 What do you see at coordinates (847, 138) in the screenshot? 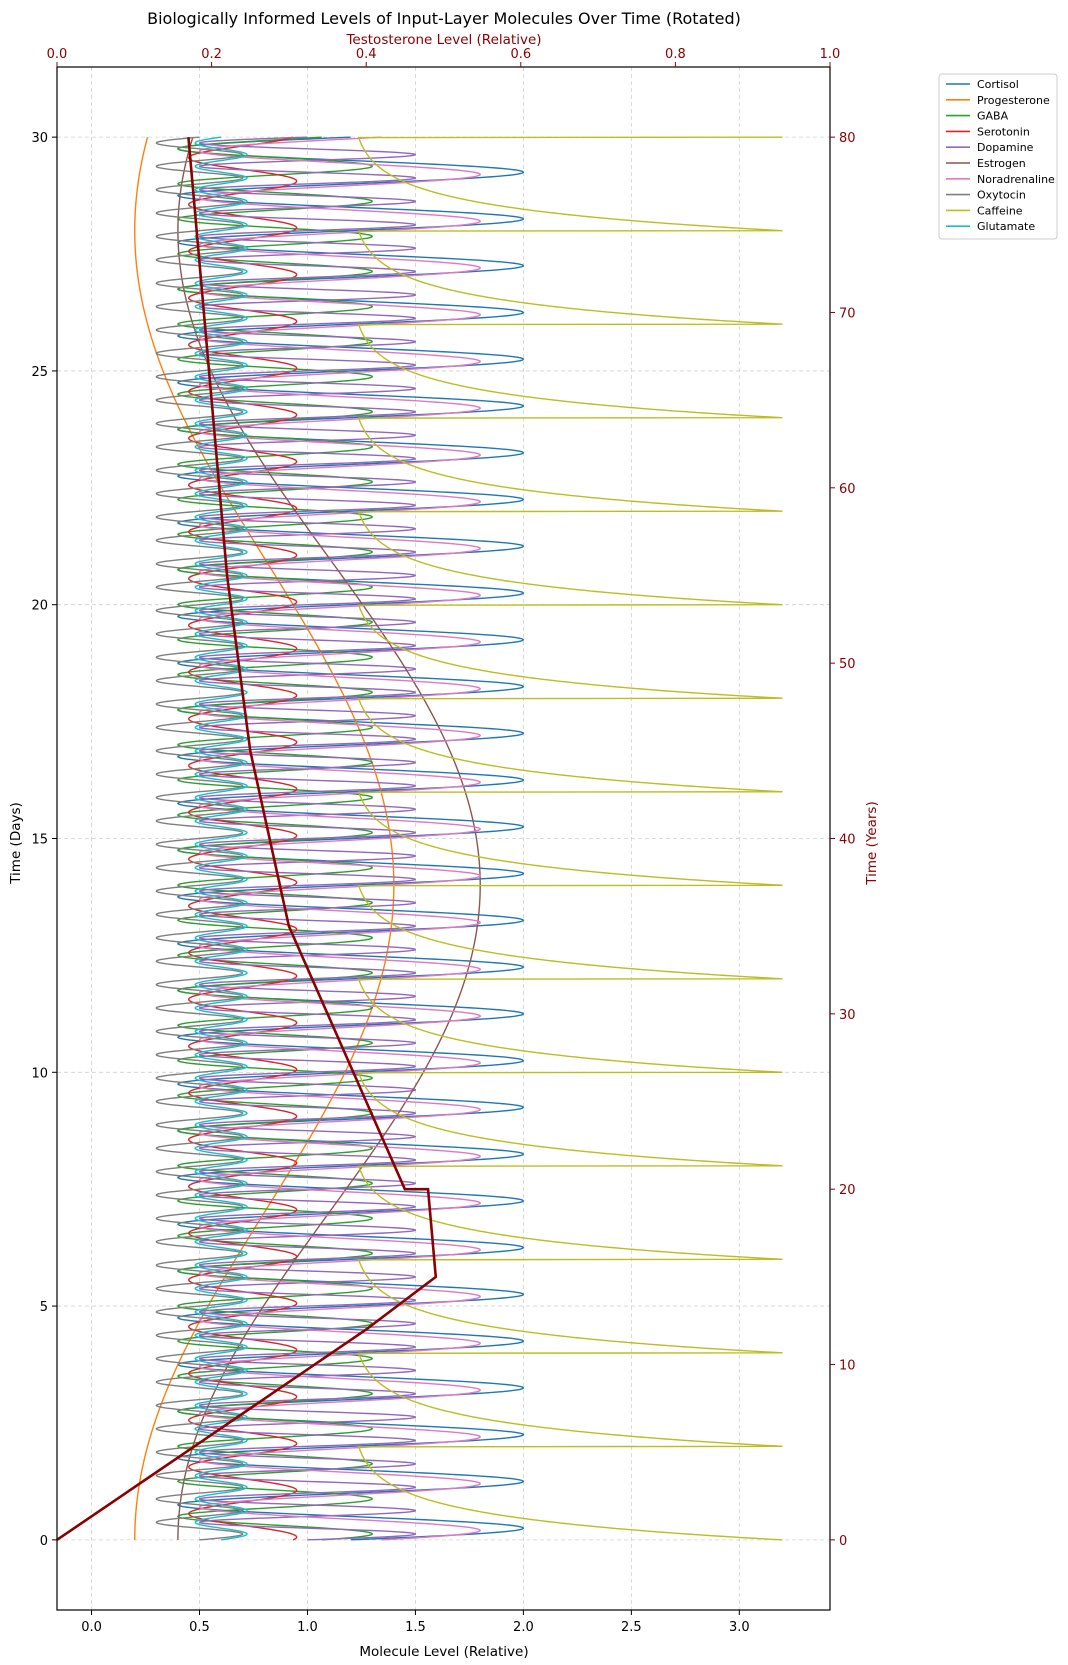
I see `y-right-tick-label: 80` at bounding box center [847, 138].